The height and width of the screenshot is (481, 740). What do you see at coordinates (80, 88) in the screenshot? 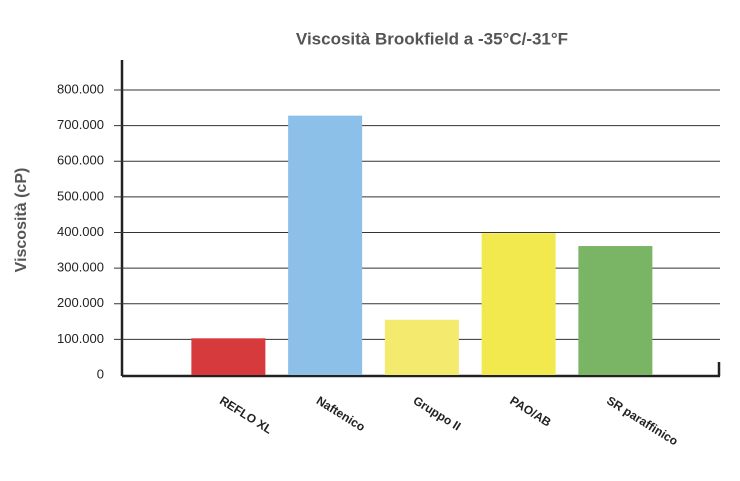
I see `y-tick-label: 800.000` at bounding box center [80, 88].